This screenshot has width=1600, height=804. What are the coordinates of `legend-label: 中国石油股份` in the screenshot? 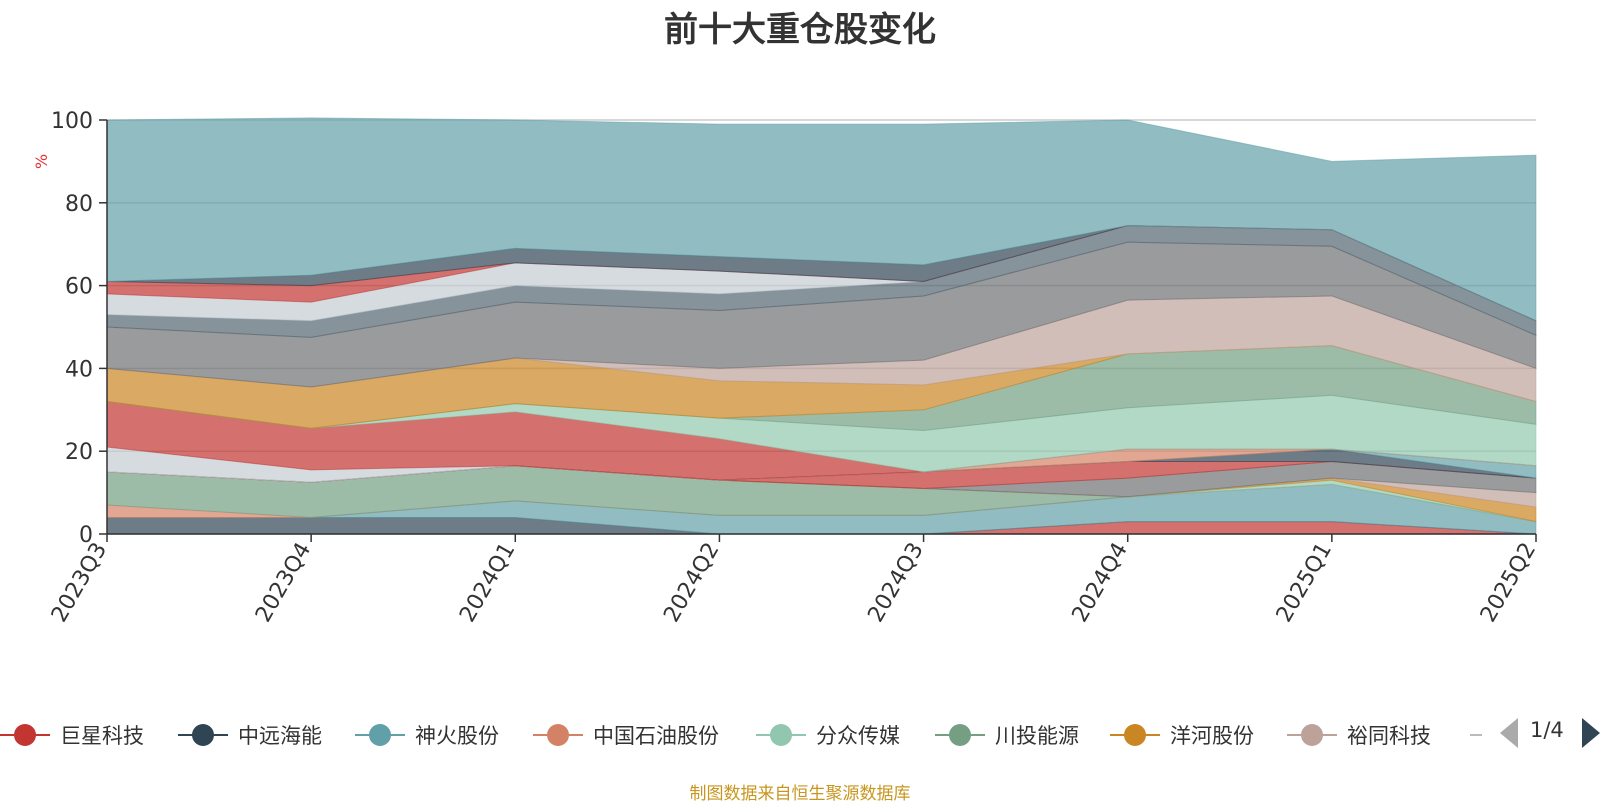 It's located at (656, 736).